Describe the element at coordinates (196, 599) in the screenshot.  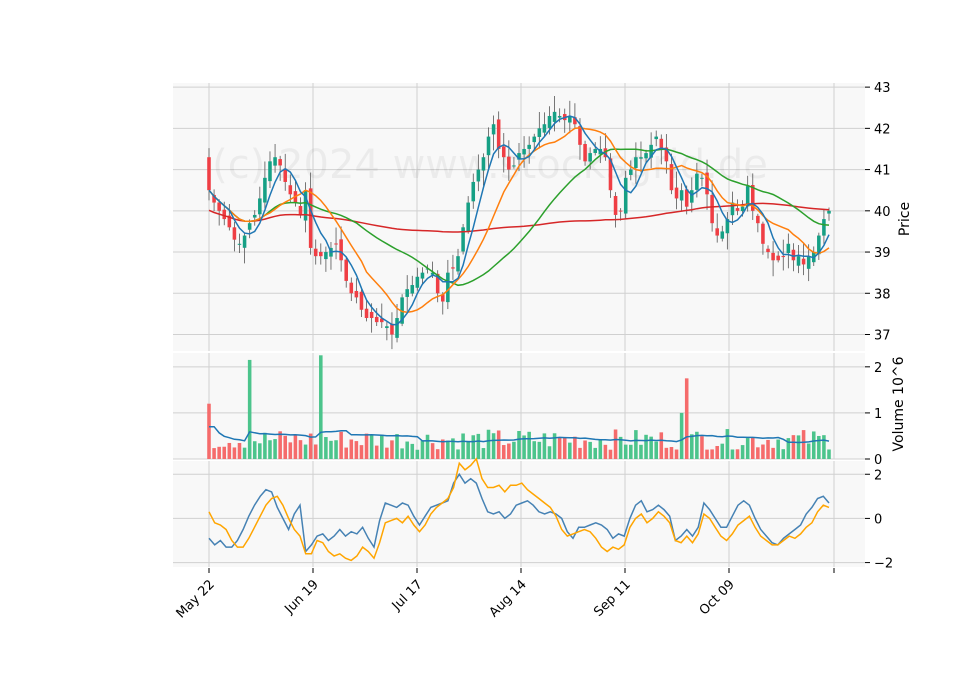
I see `x-tick-label: May 22` at that location.